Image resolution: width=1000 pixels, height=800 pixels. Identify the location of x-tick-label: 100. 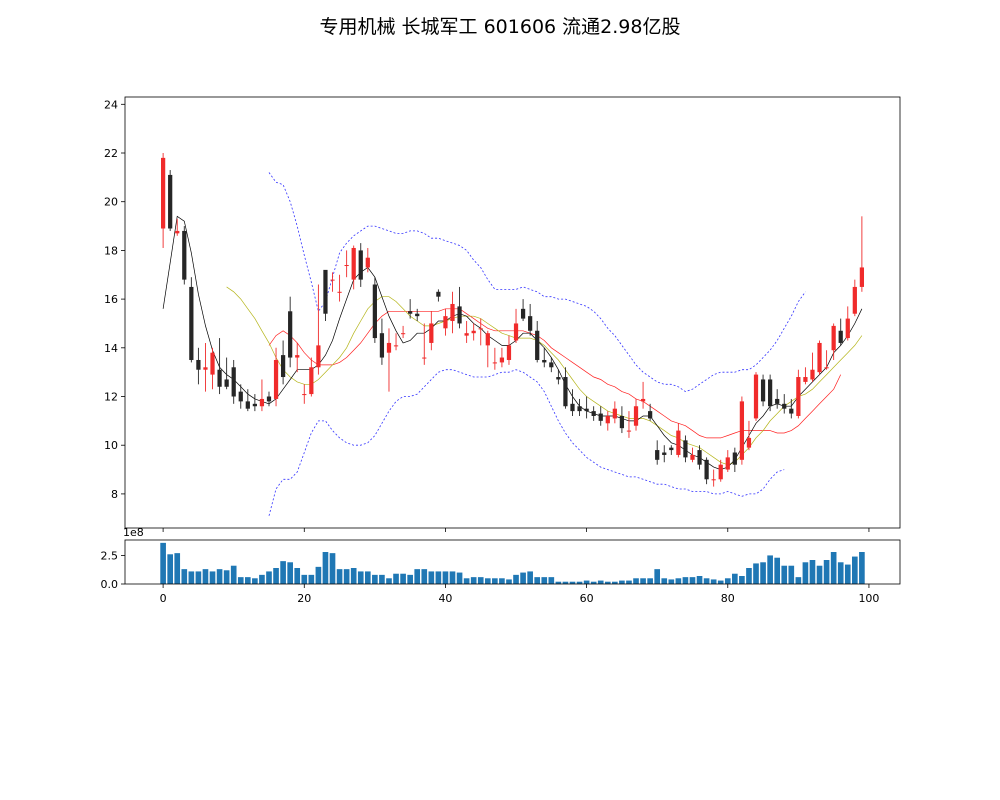
(868, 598).